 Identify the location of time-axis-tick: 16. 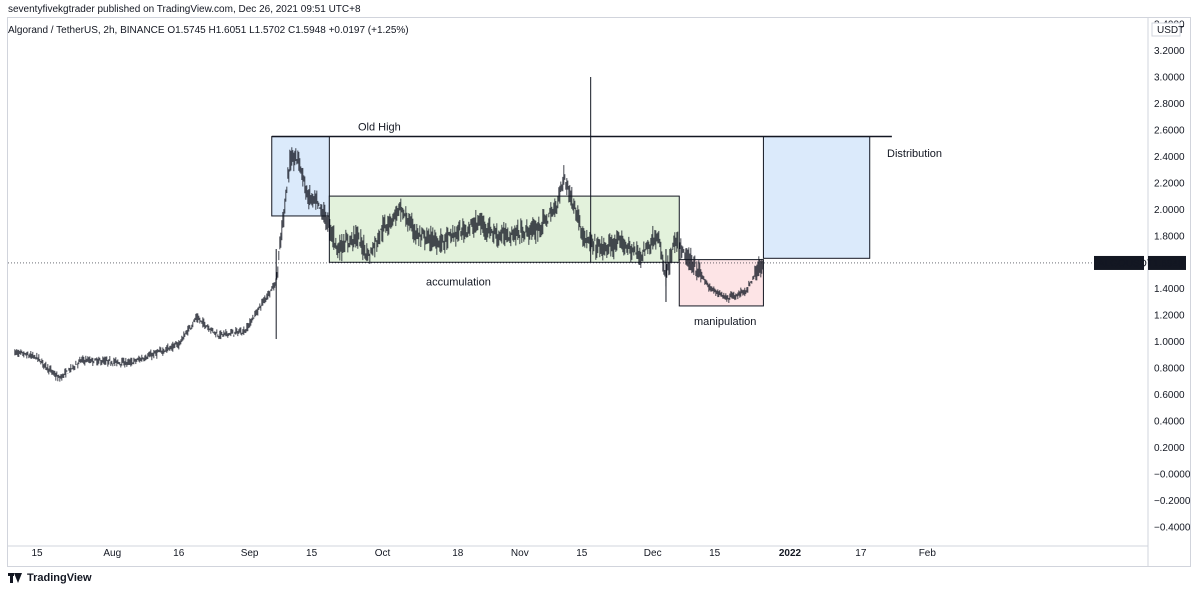
(179, 553).